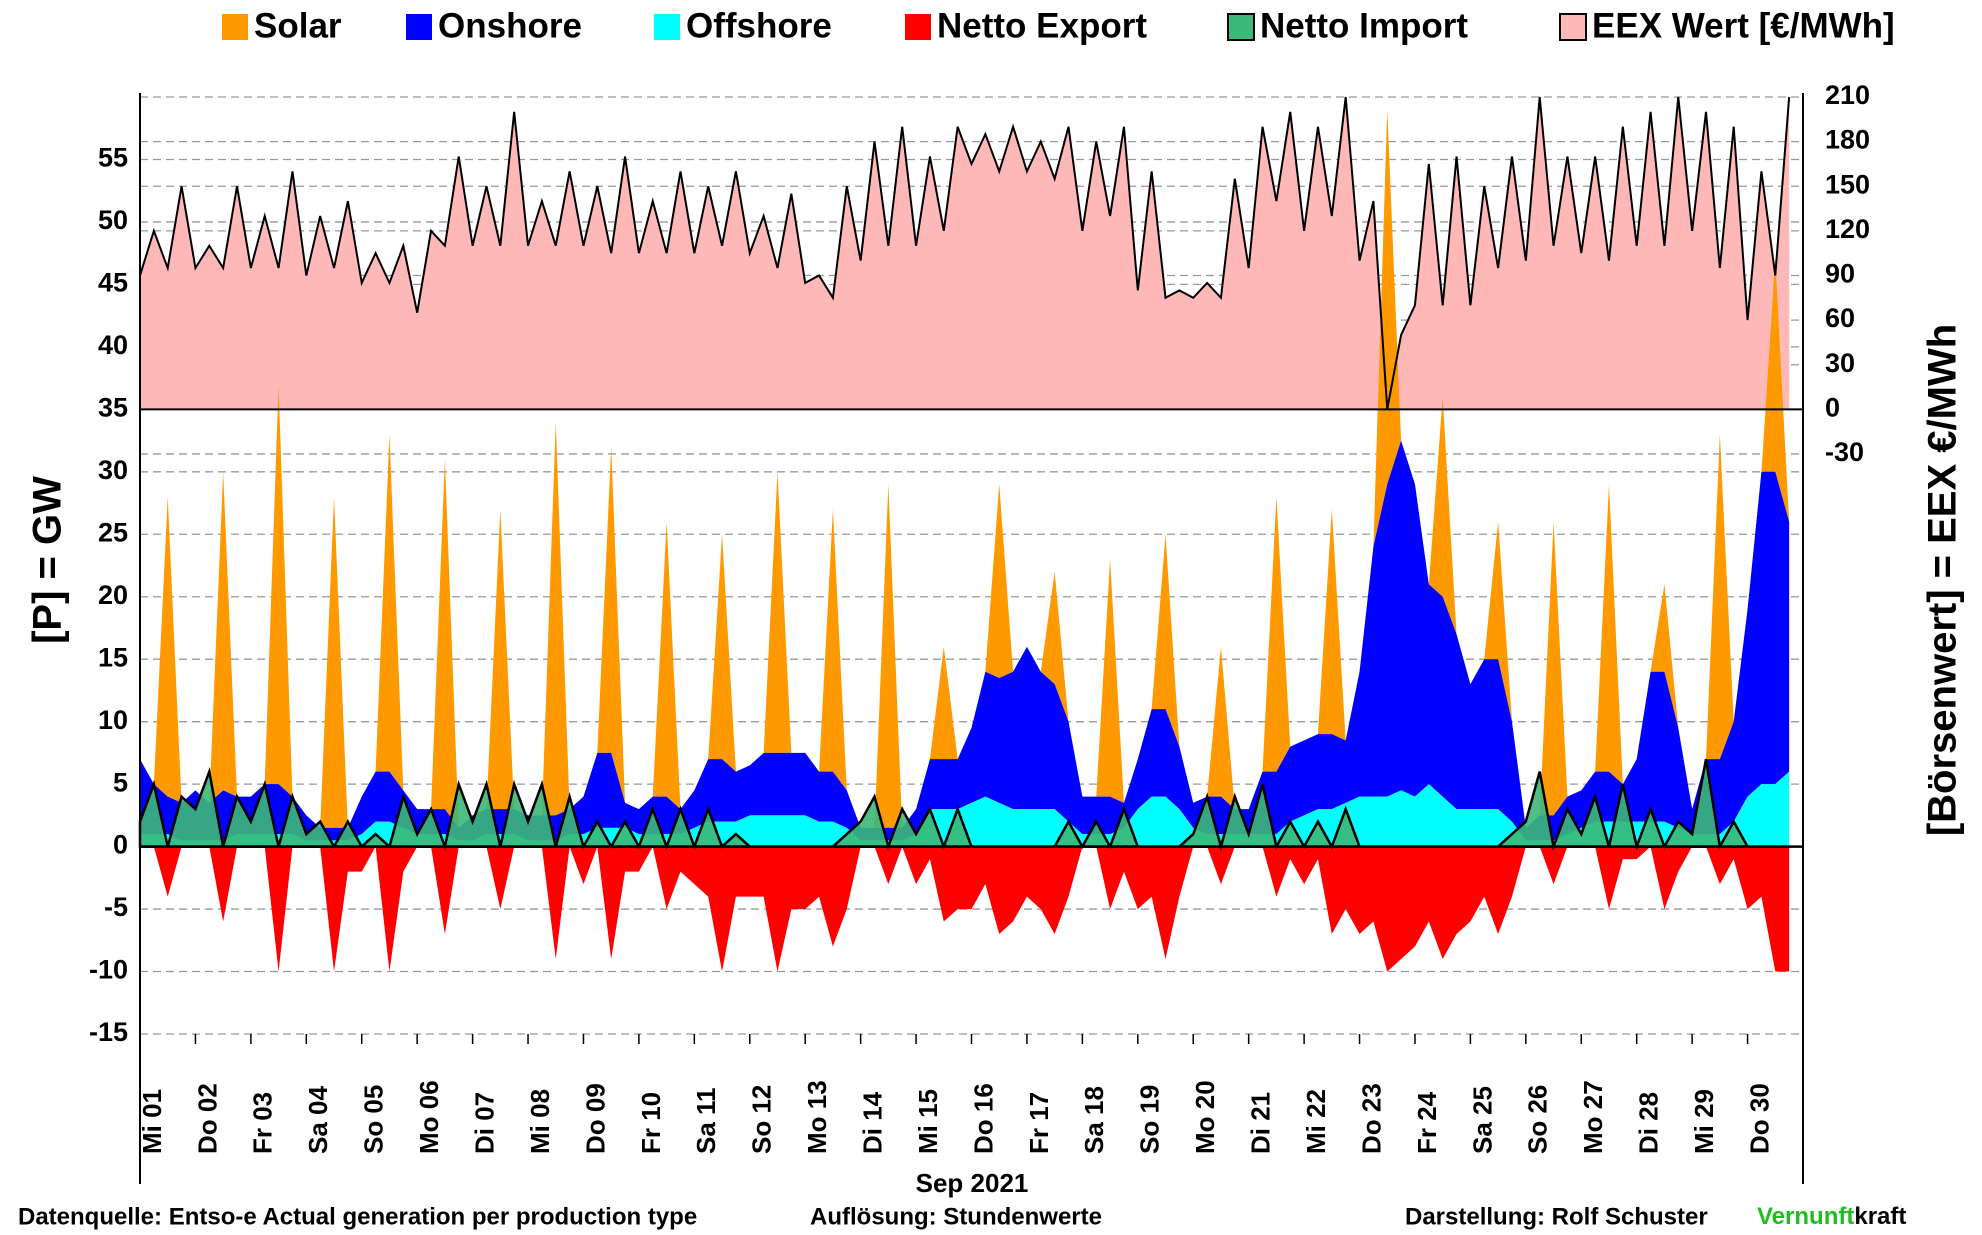  What do you see at coordinates (113, 345) in the screenshot?
I see `y-tick-label: 40` at bounding box center [113, 345].